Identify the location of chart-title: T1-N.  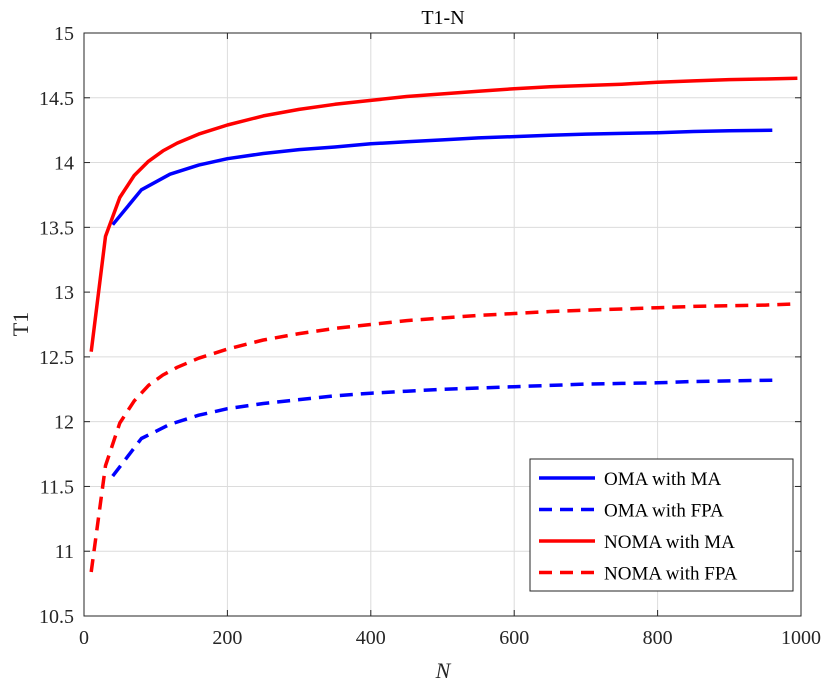
(442, 18).